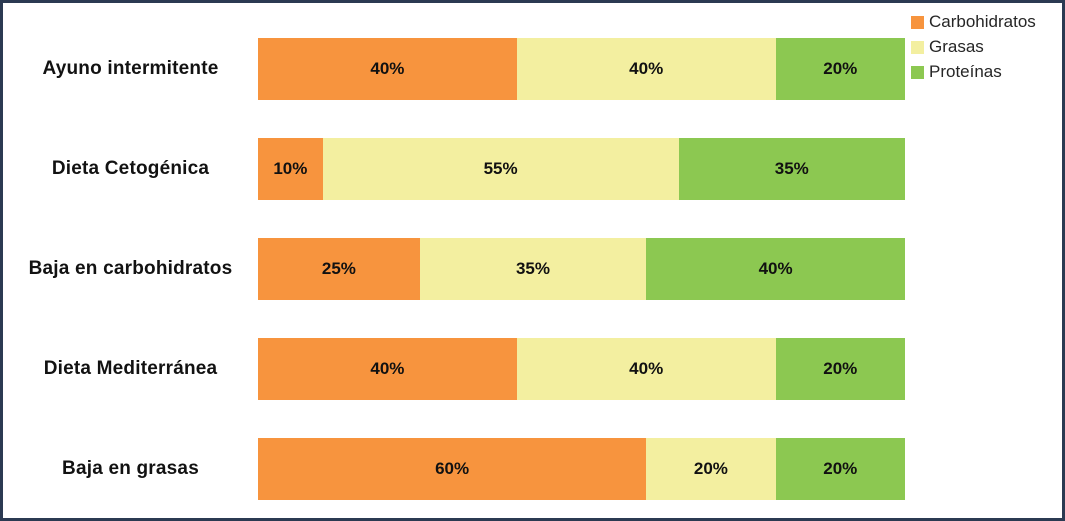 Image resolution: width=1065 pixels, height=521 pixels. I want to click on legend-item-proteinas: Proteínas, so click(973, 72).